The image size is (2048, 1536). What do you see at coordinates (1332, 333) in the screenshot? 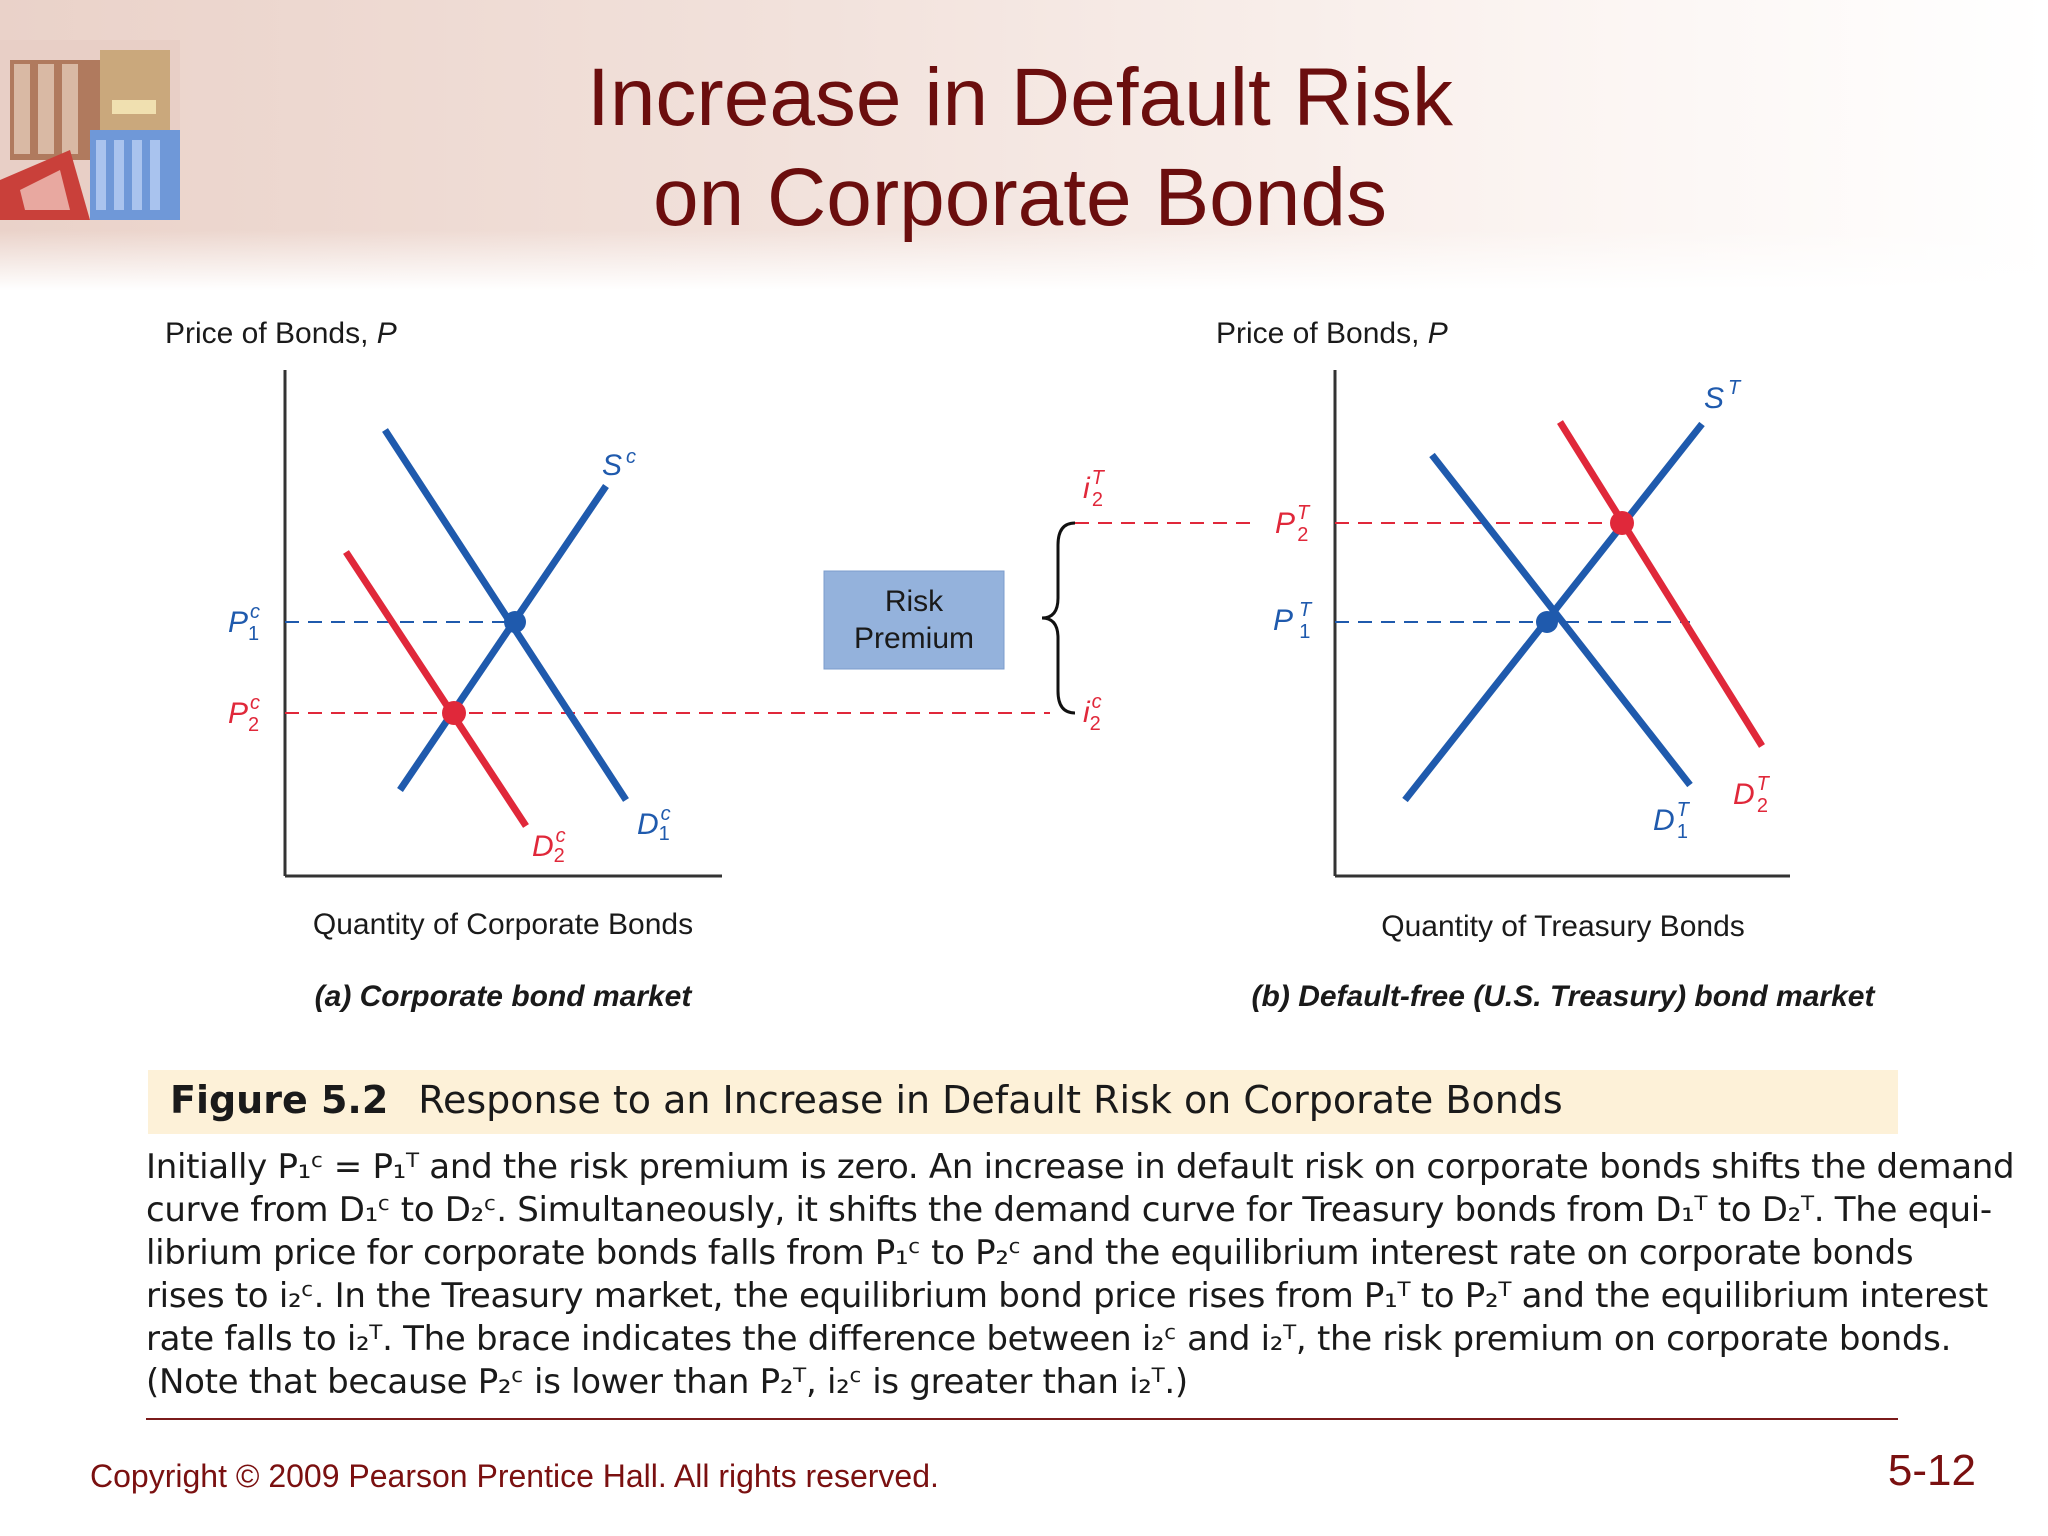
I see `panel-b-y-axis-title: Price of Bonds, P` at bounding box center [1332, 333].